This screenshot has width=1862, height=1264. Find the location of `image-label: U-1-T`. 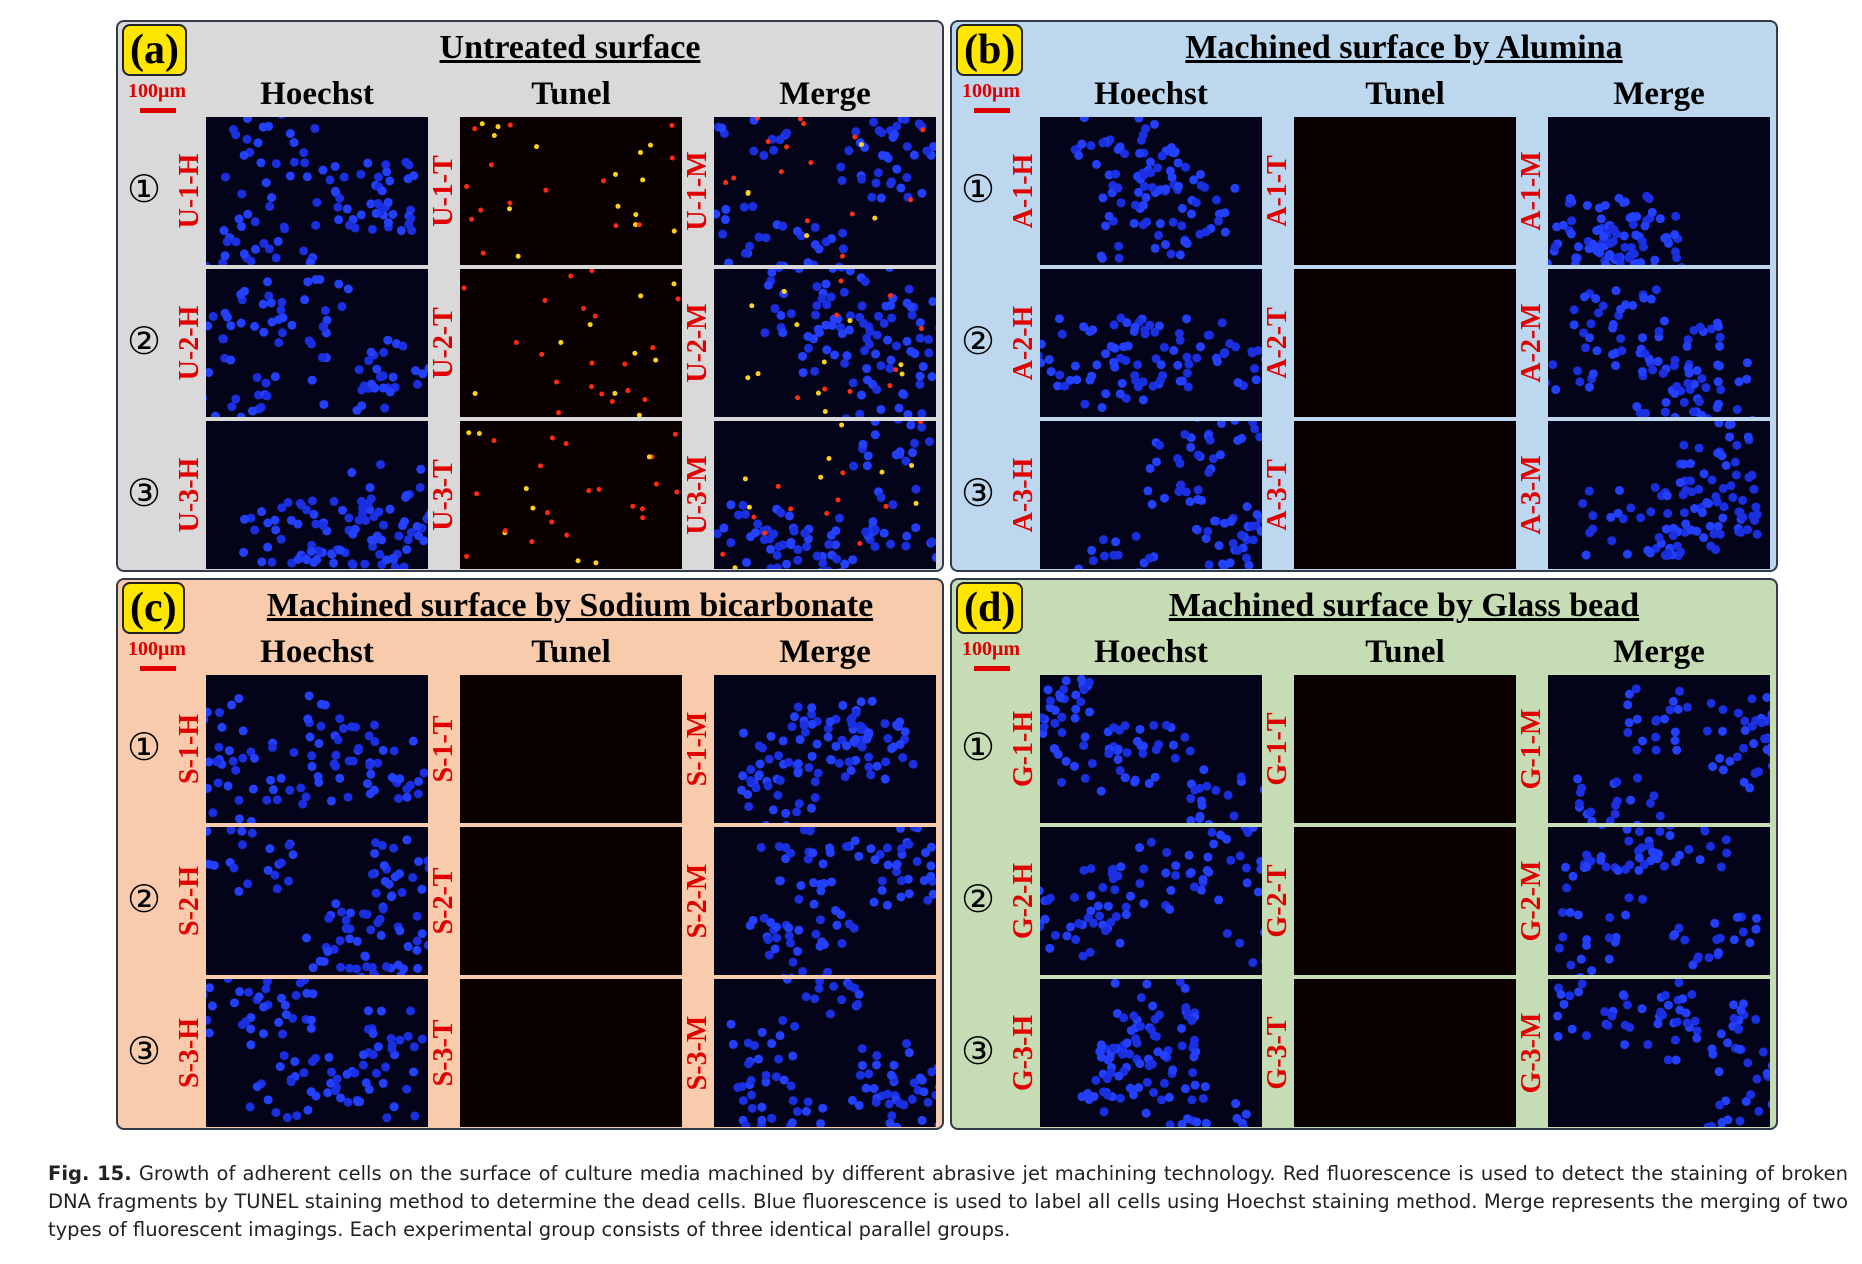

image-label: U-1-T is located at coordinates (443, 191).